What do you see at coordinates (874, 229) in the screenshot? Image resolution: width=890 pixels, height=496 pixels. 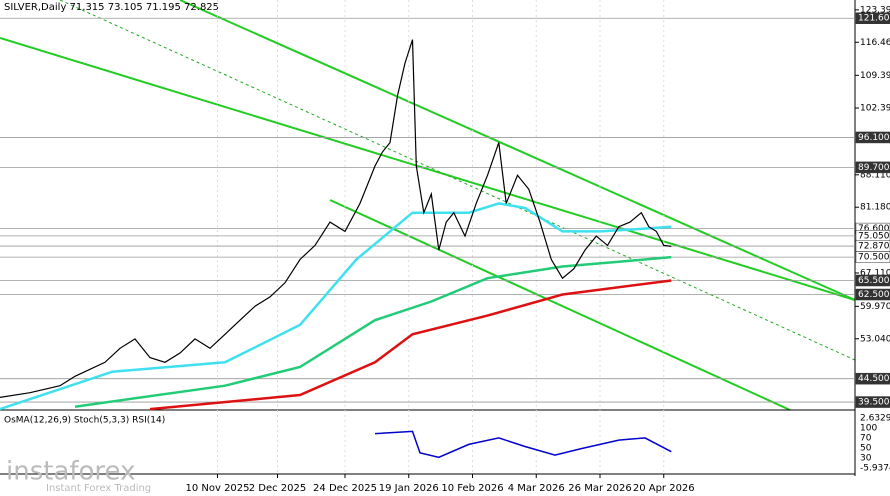 I see `level-label: 76.600` at bounding box center [874, 229].